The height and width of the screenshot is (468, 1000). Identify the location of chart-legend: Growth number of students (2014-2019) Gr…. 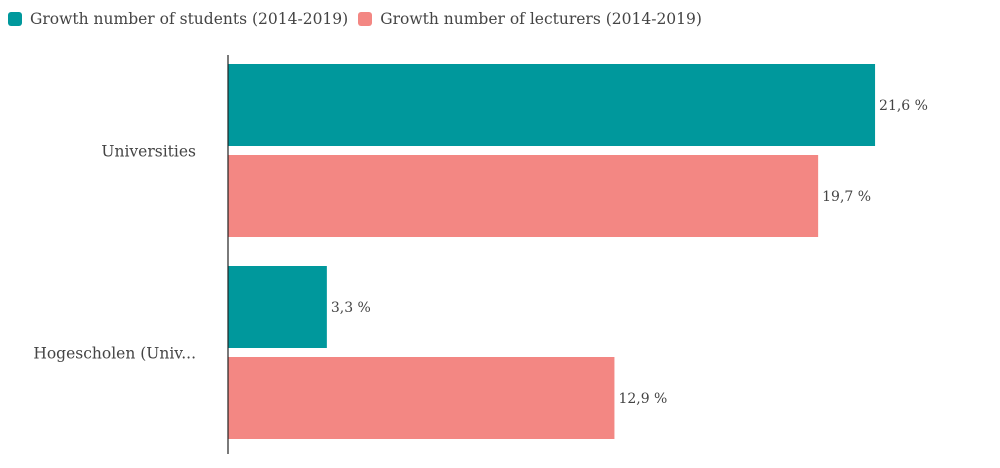
(360, 19).